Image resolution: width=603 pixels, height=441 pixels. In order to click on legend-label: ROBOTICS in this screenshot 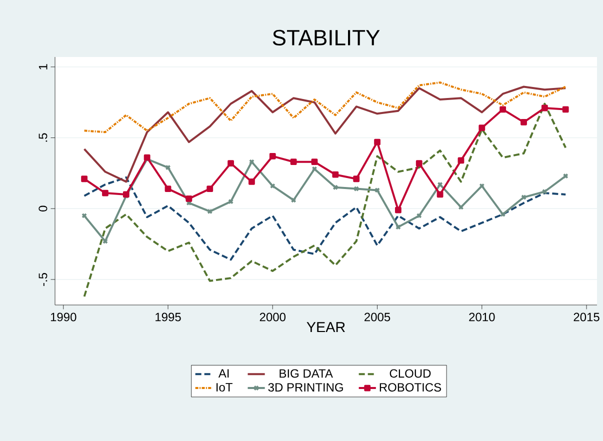, I will do `click(411, 387)`.